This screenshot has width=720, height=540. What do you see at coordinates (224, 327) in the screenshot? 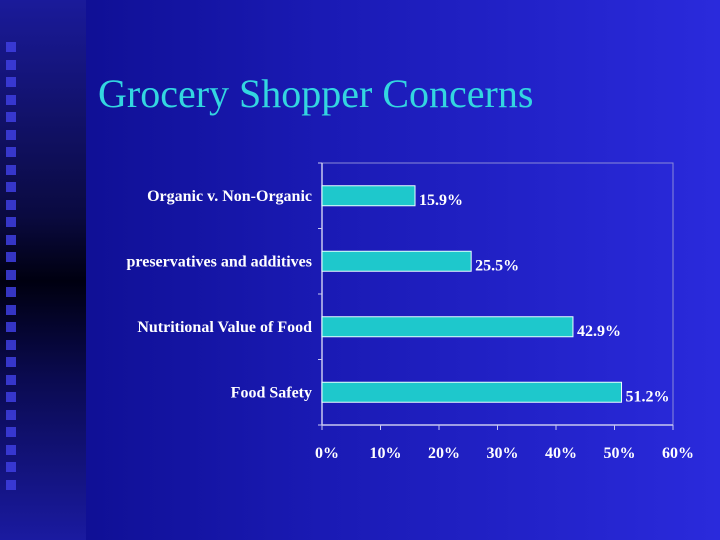
I see `category-label: Nutritional Value of Food` at bounding box center [224, 327].